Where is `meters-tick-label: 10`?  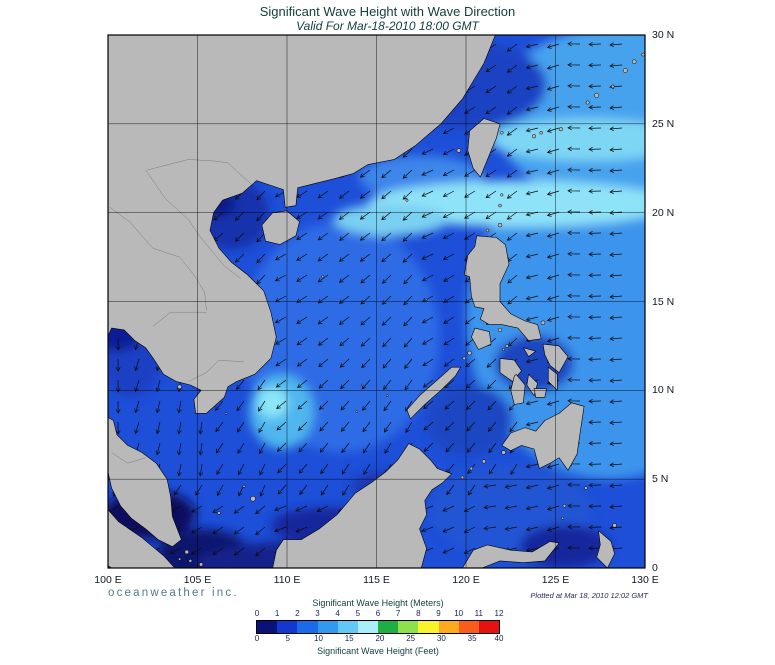 meters-tick-label: 10 is located at coordinates (459, 613).